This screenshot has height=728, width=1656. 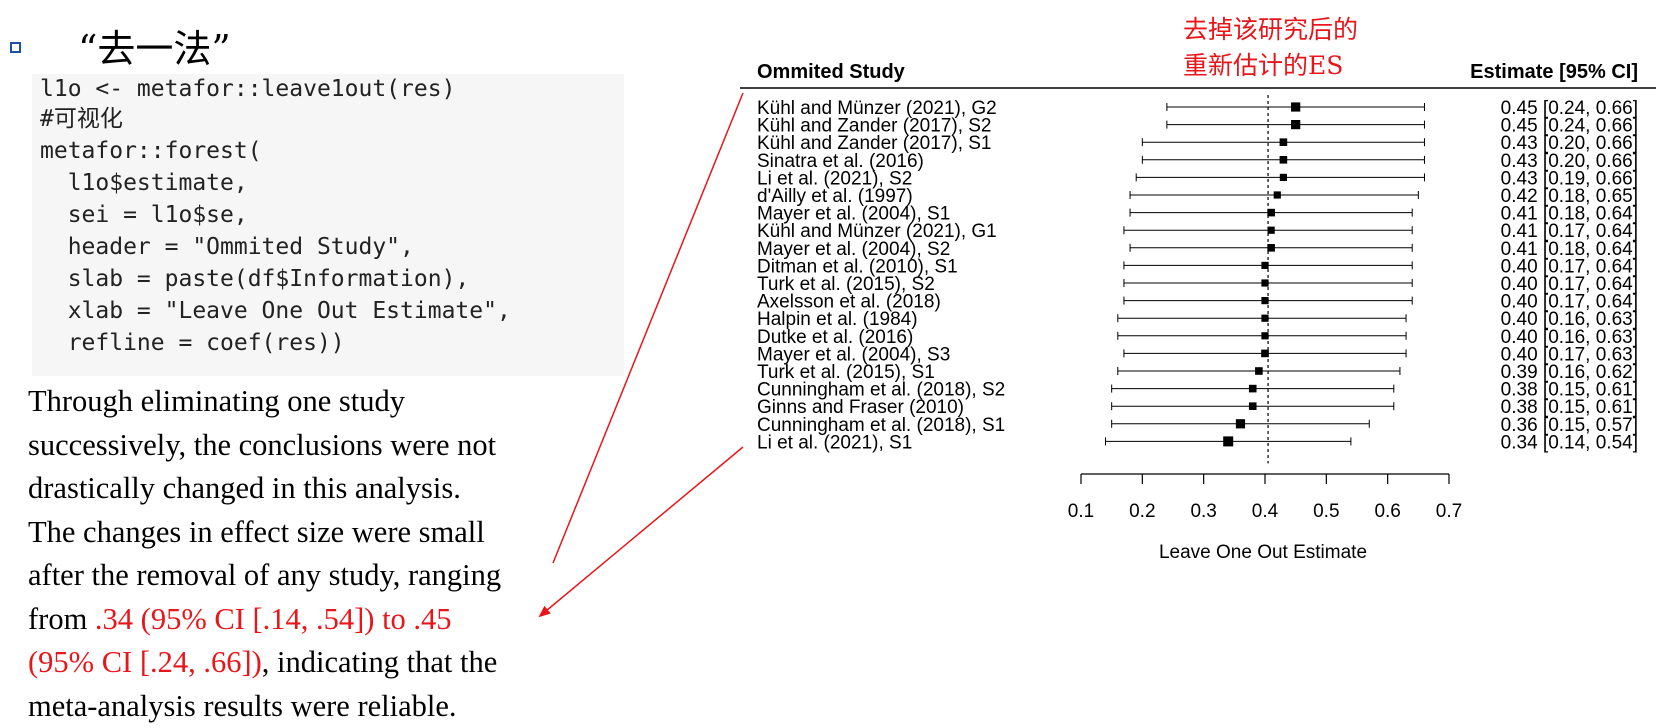 What do you see at coordinates (877, 108) in the screenshot?
I see `study-label: Kühl and Münzer (2021), G2` at bounding box center [877, 108].